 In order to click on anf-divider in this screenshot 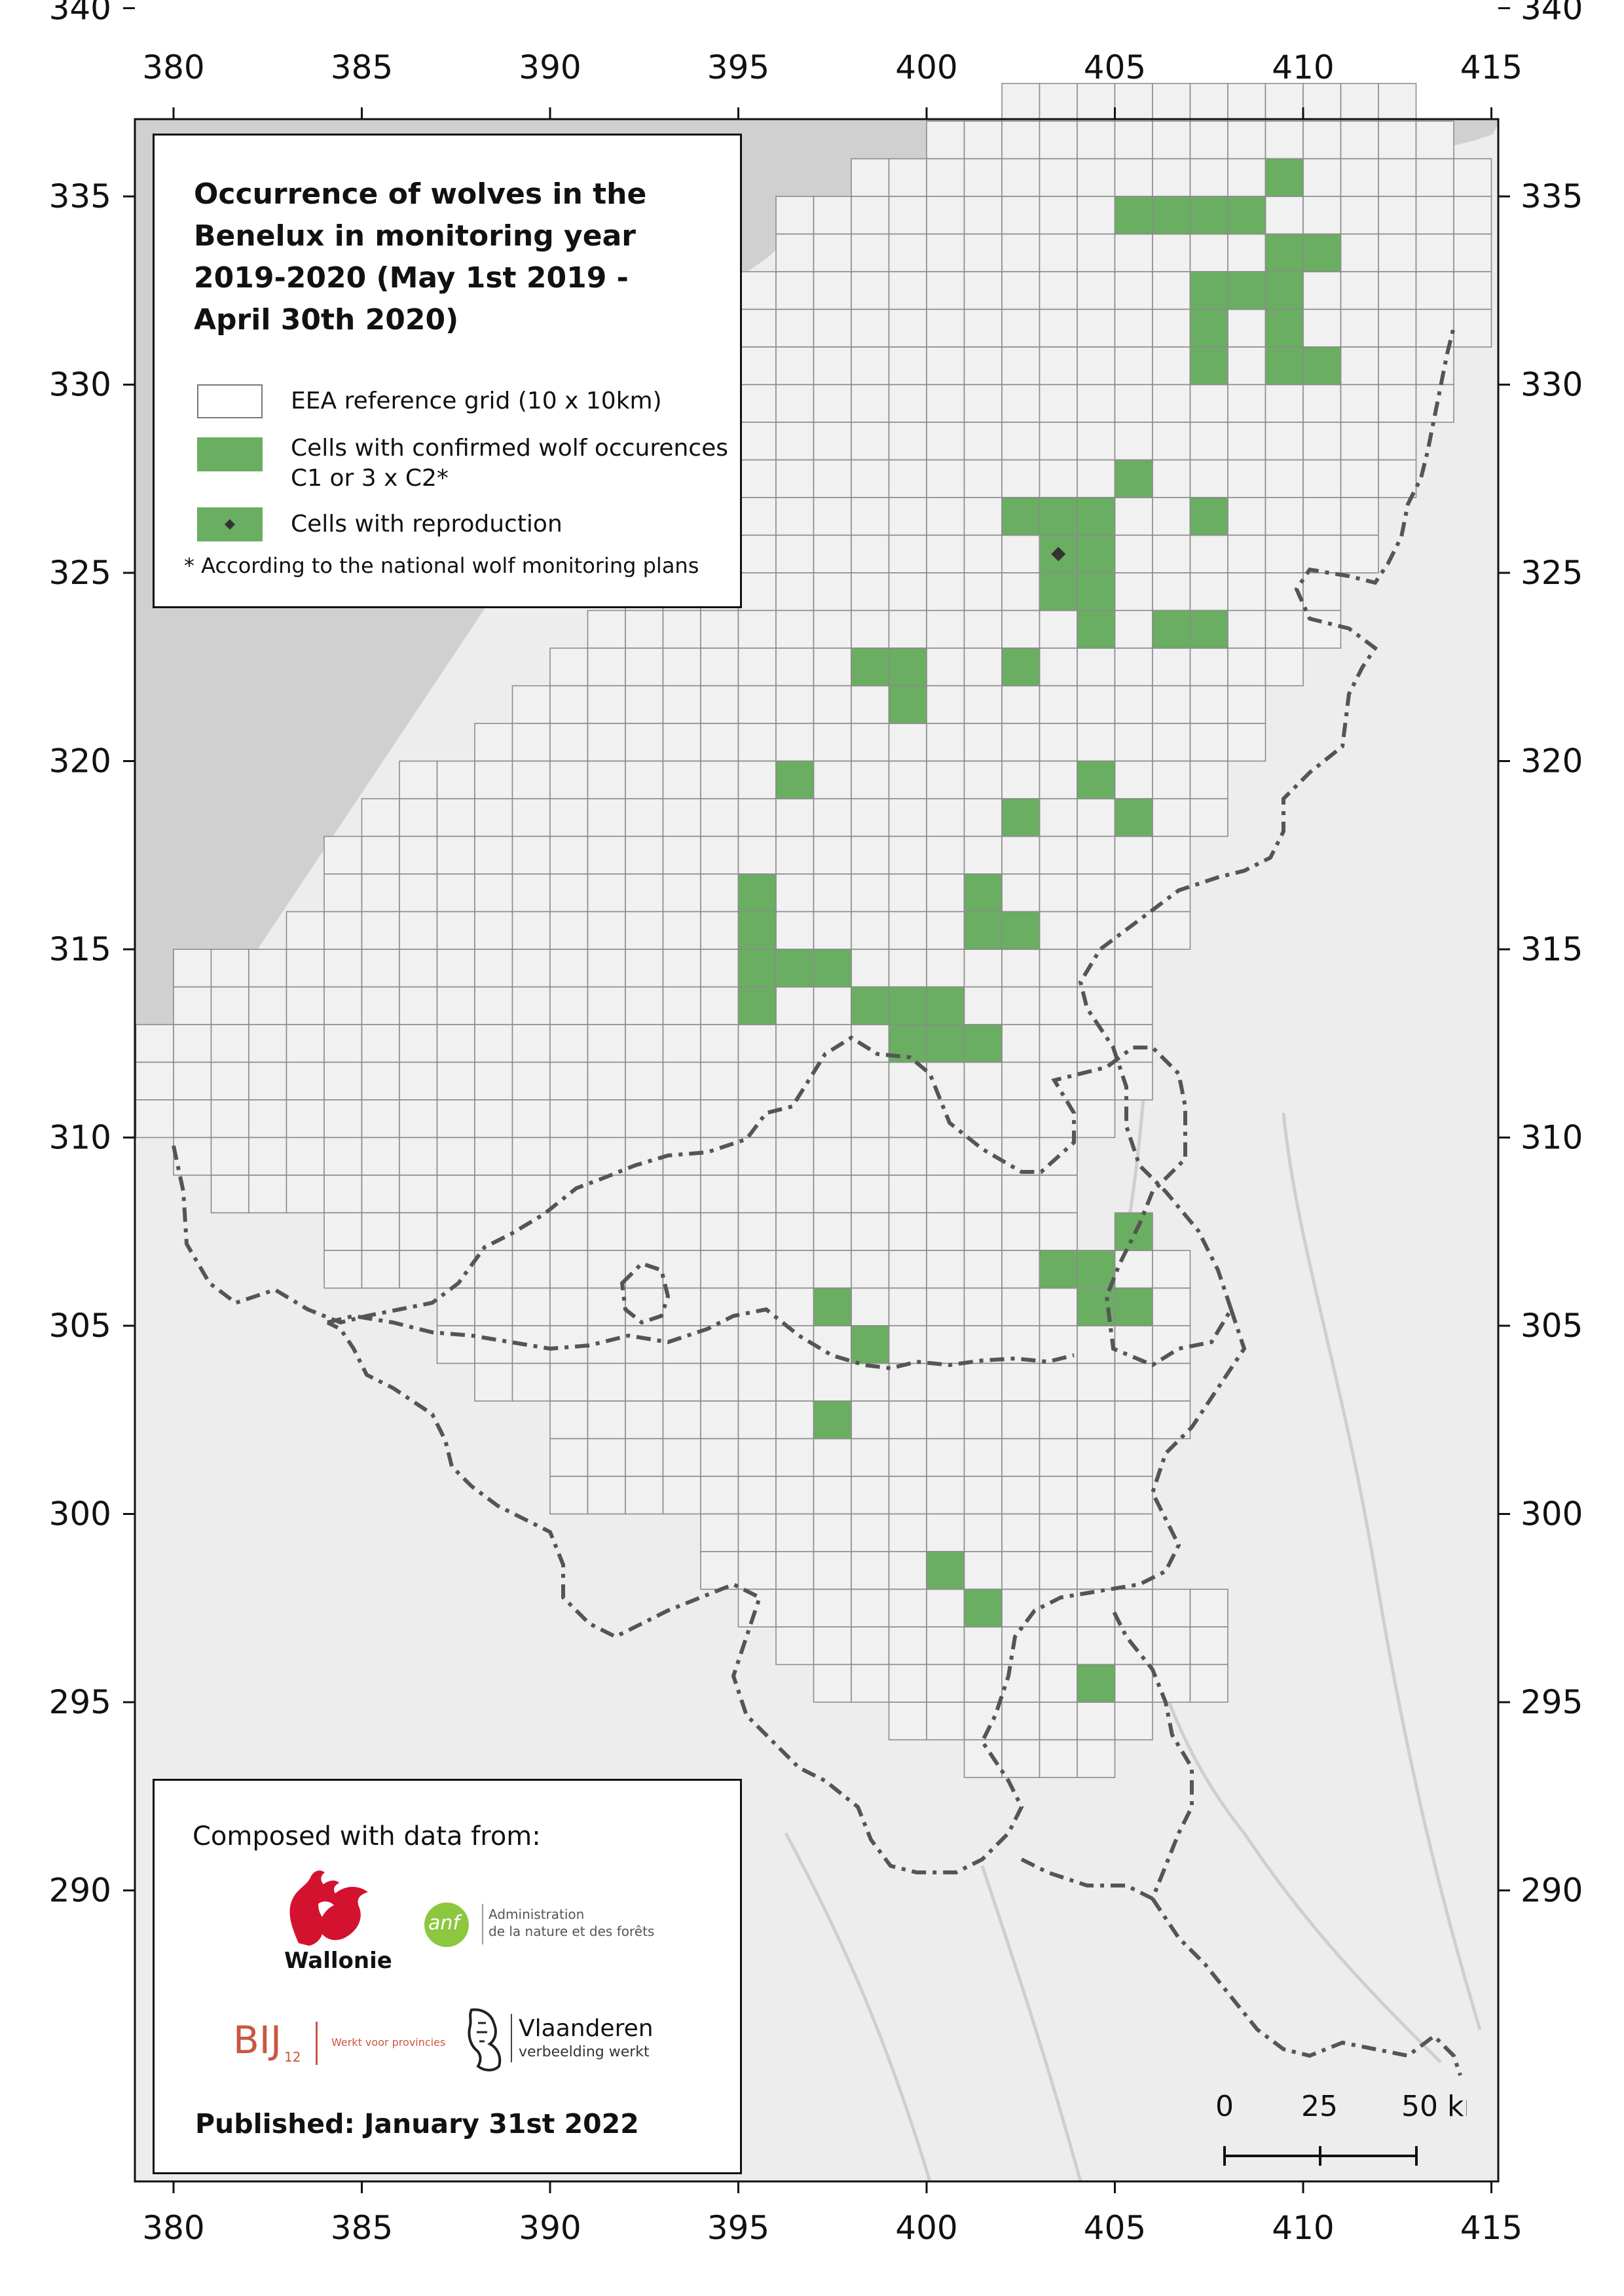, I will do `click(482, 1924)`.